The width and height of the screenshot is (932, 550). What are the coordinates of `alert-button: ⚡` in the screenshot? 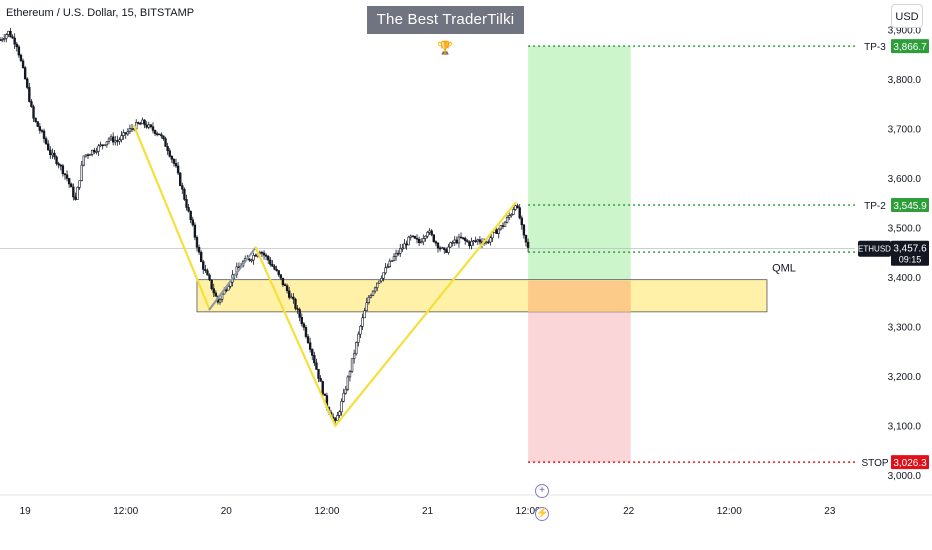 It's located at (542, 514).